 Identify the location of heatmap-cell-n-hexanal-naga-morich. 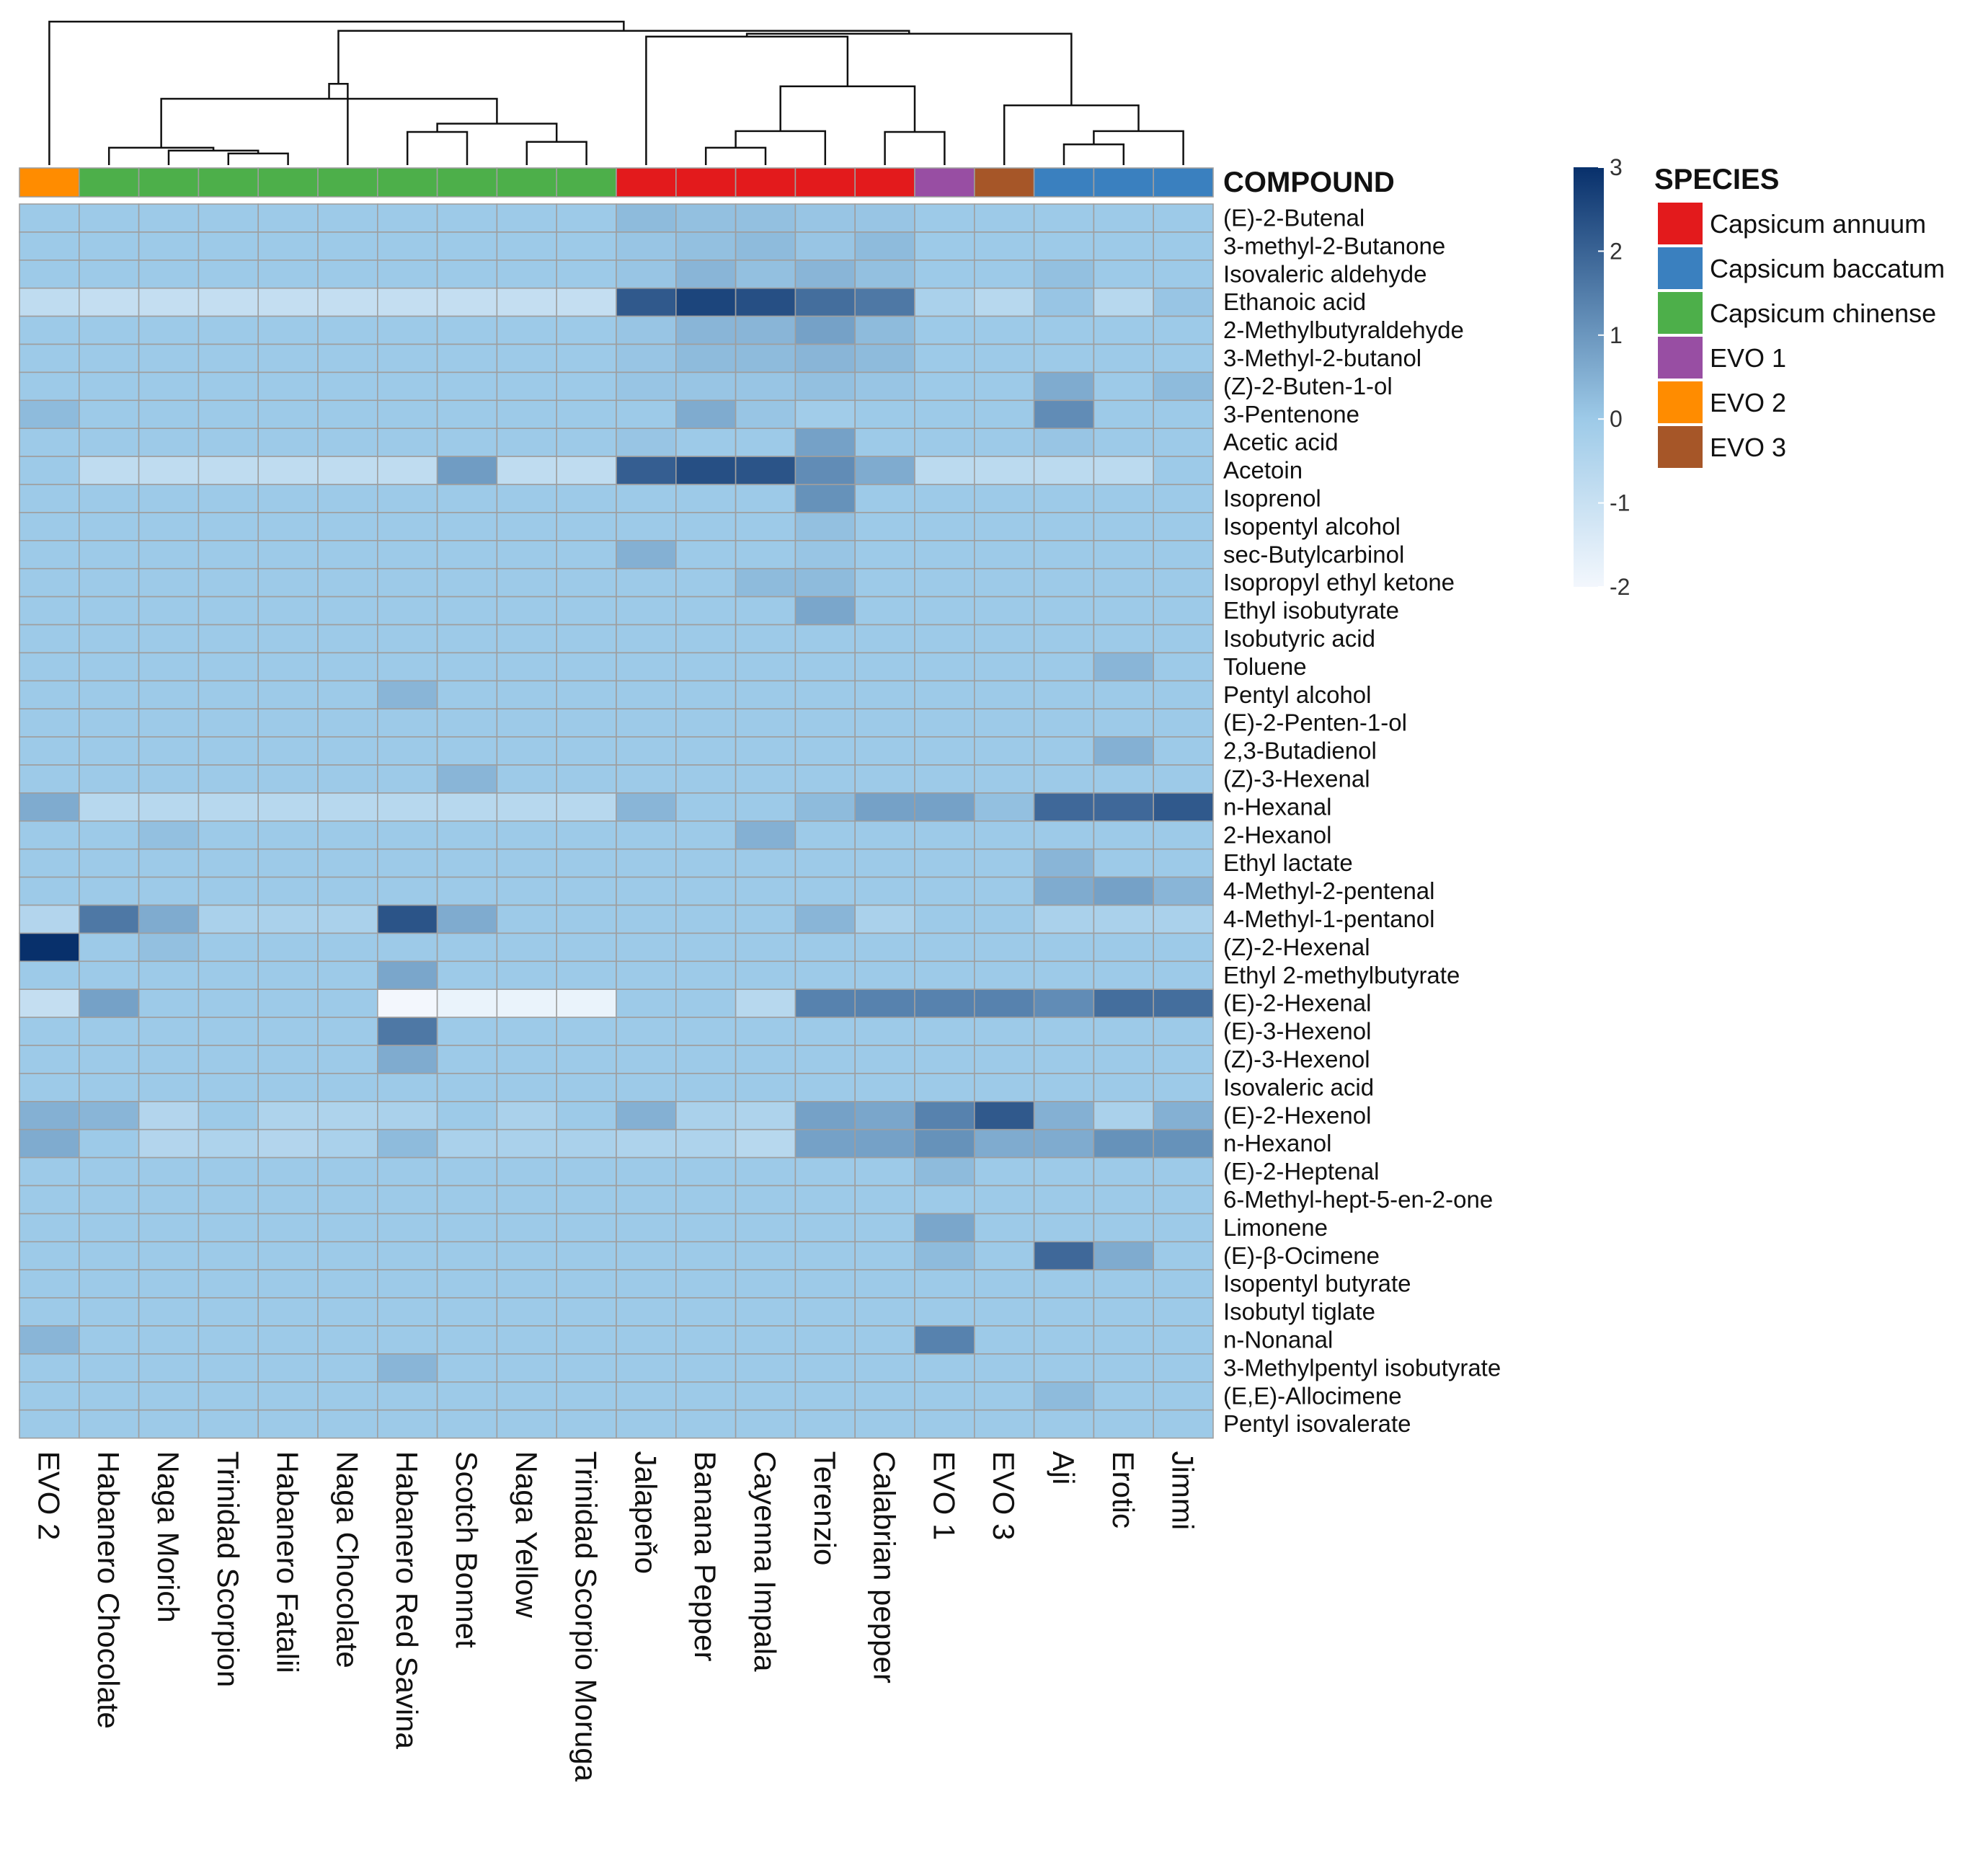
(169, 807).